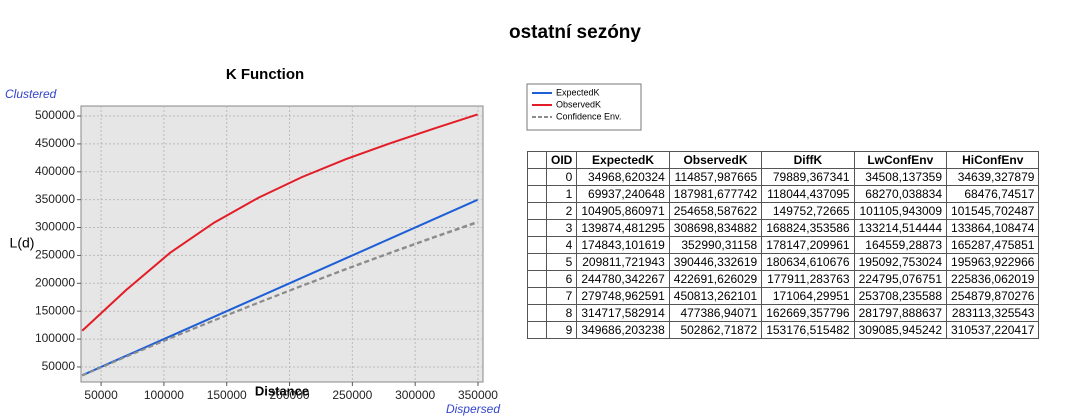 The height and width of the screenshot is (419, 1091). I want to click on table-cell: 5, so click(561, 262).